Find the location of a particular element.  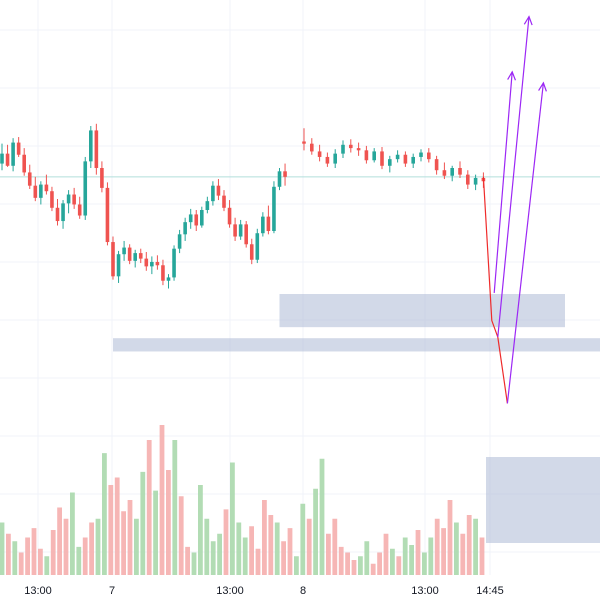

support-zone is located at coordinates (422, 311).